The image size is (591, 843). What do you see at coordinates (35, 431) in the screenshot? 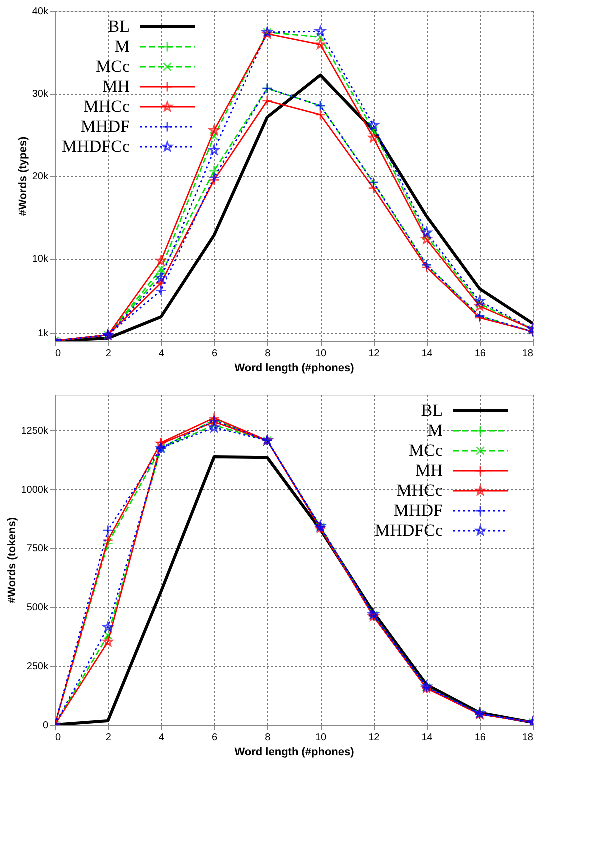
I see `y-tick-label: 1250k` at bounding box center [35, 431].